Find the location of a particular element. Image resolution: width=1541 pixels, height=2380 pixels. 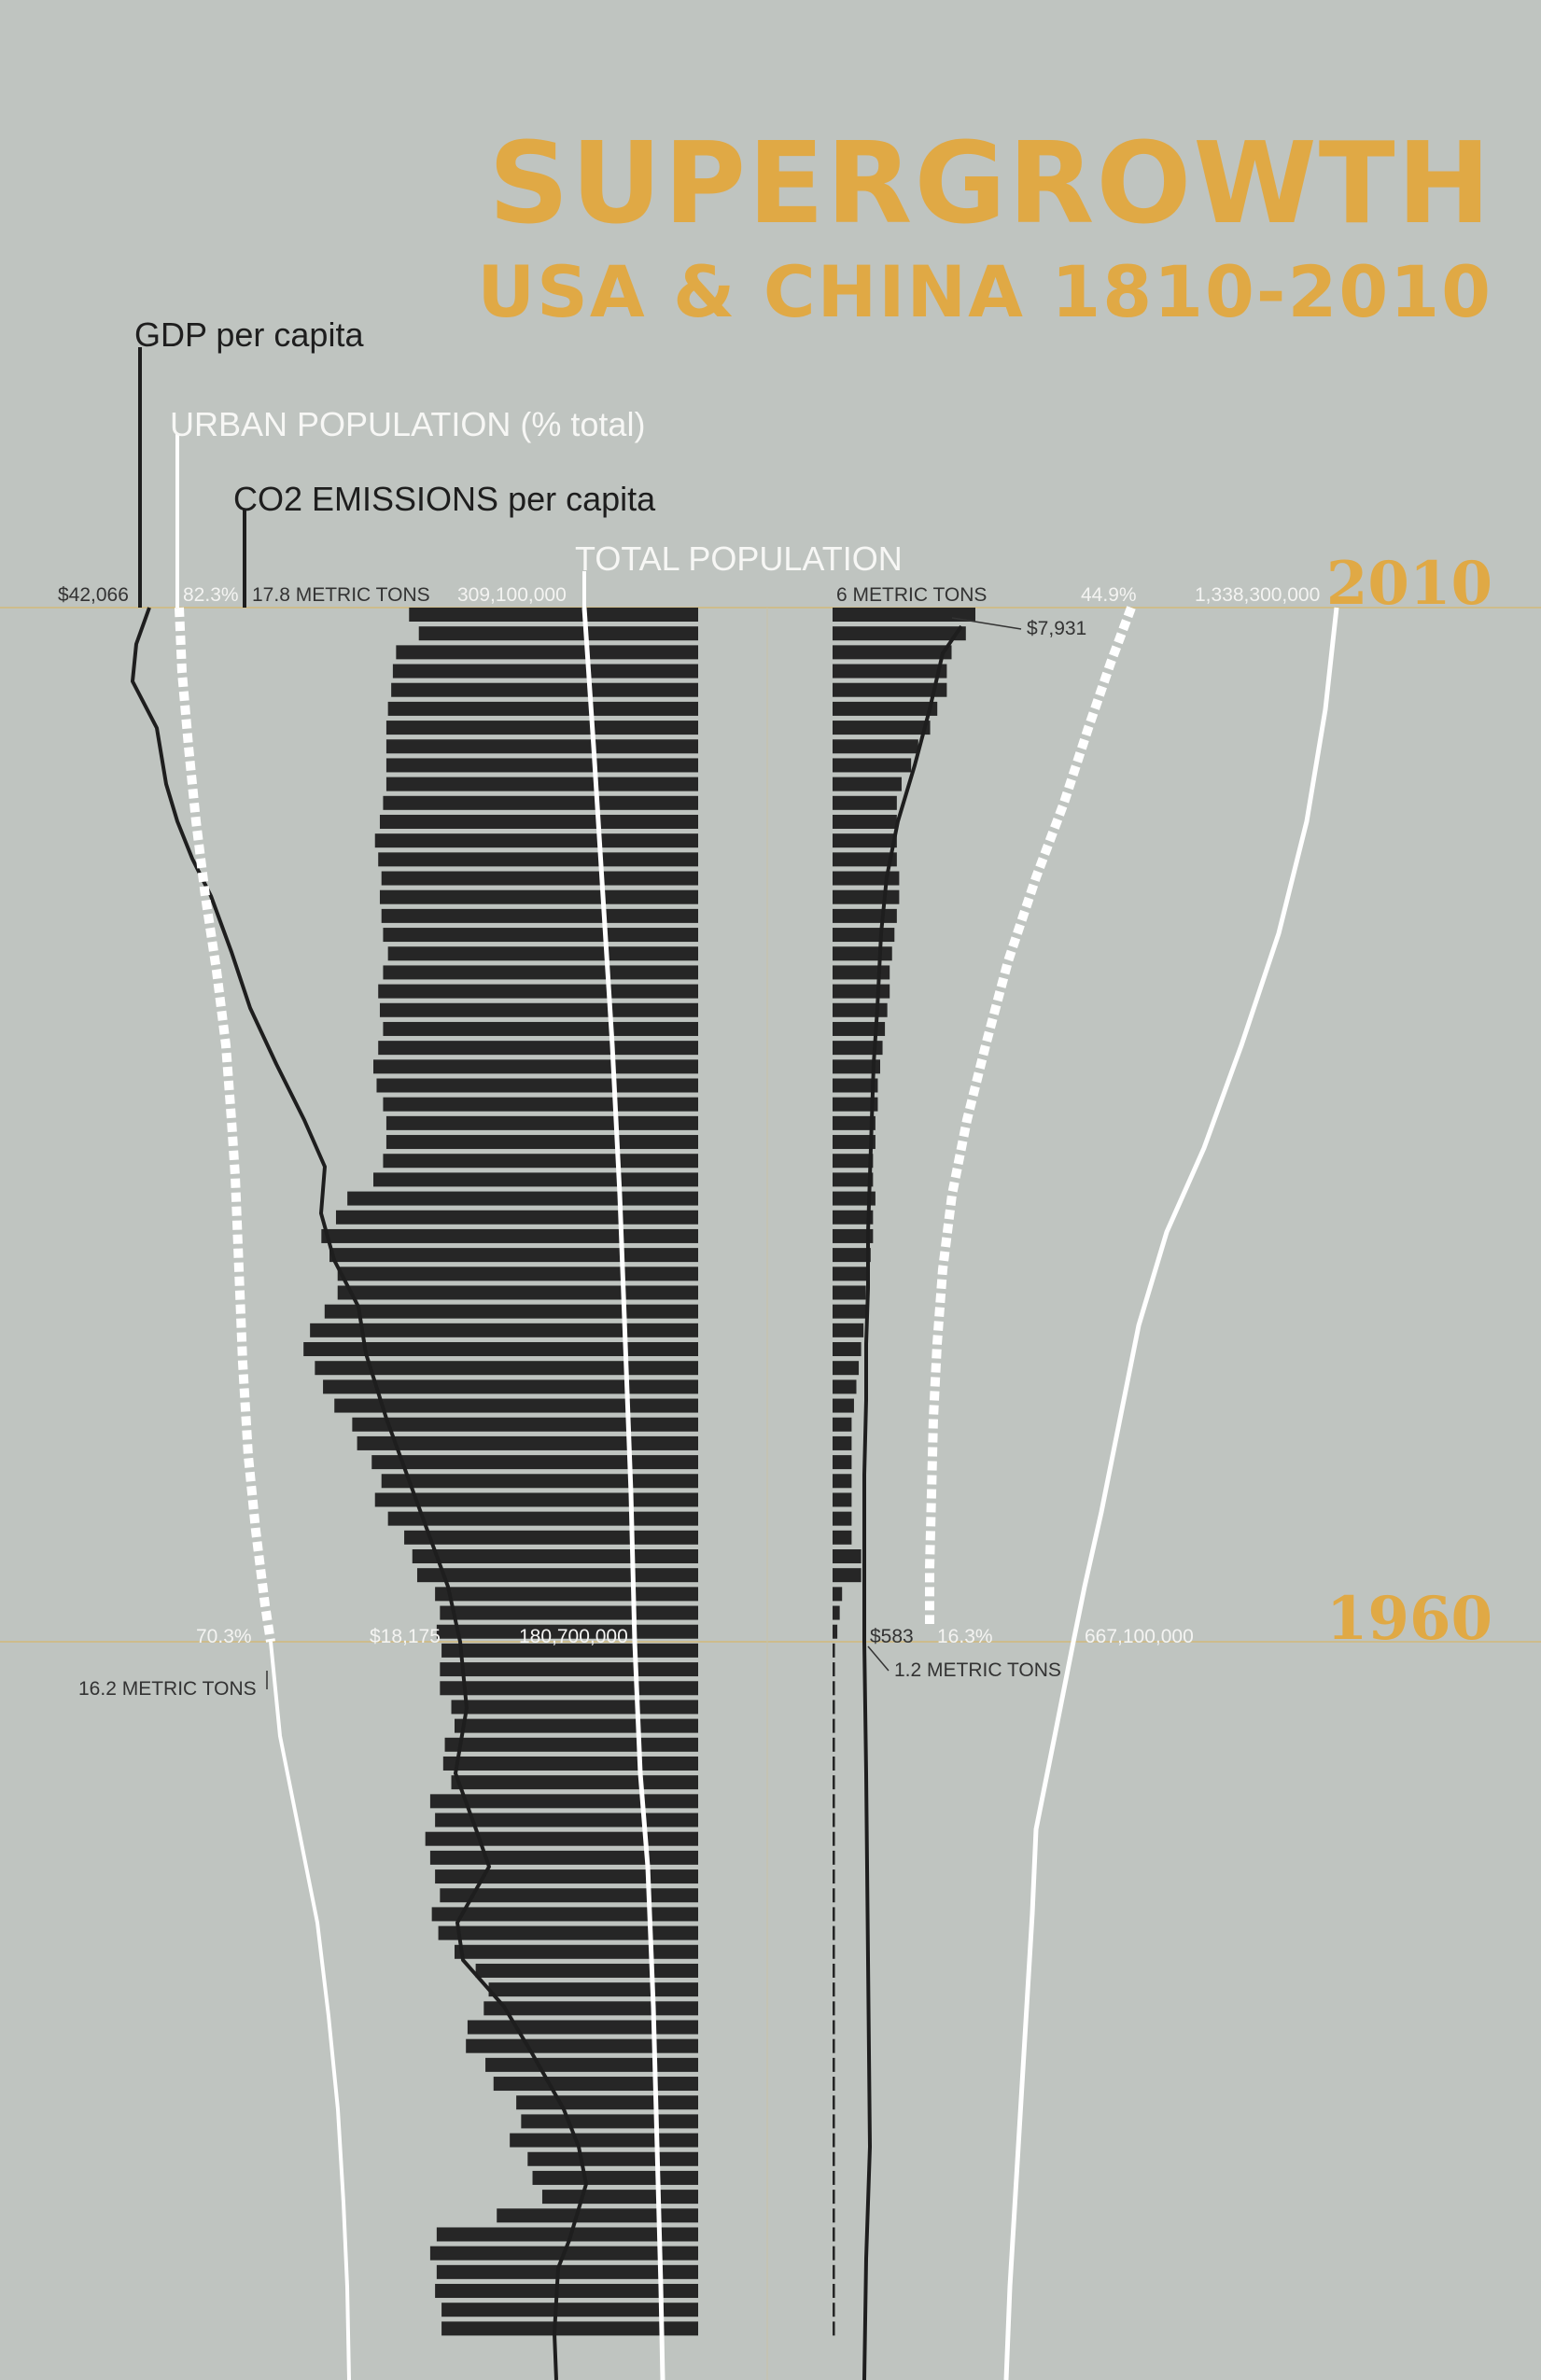

label-china-gdp-2010: $7,931 is located at coordinates (1057, 628).